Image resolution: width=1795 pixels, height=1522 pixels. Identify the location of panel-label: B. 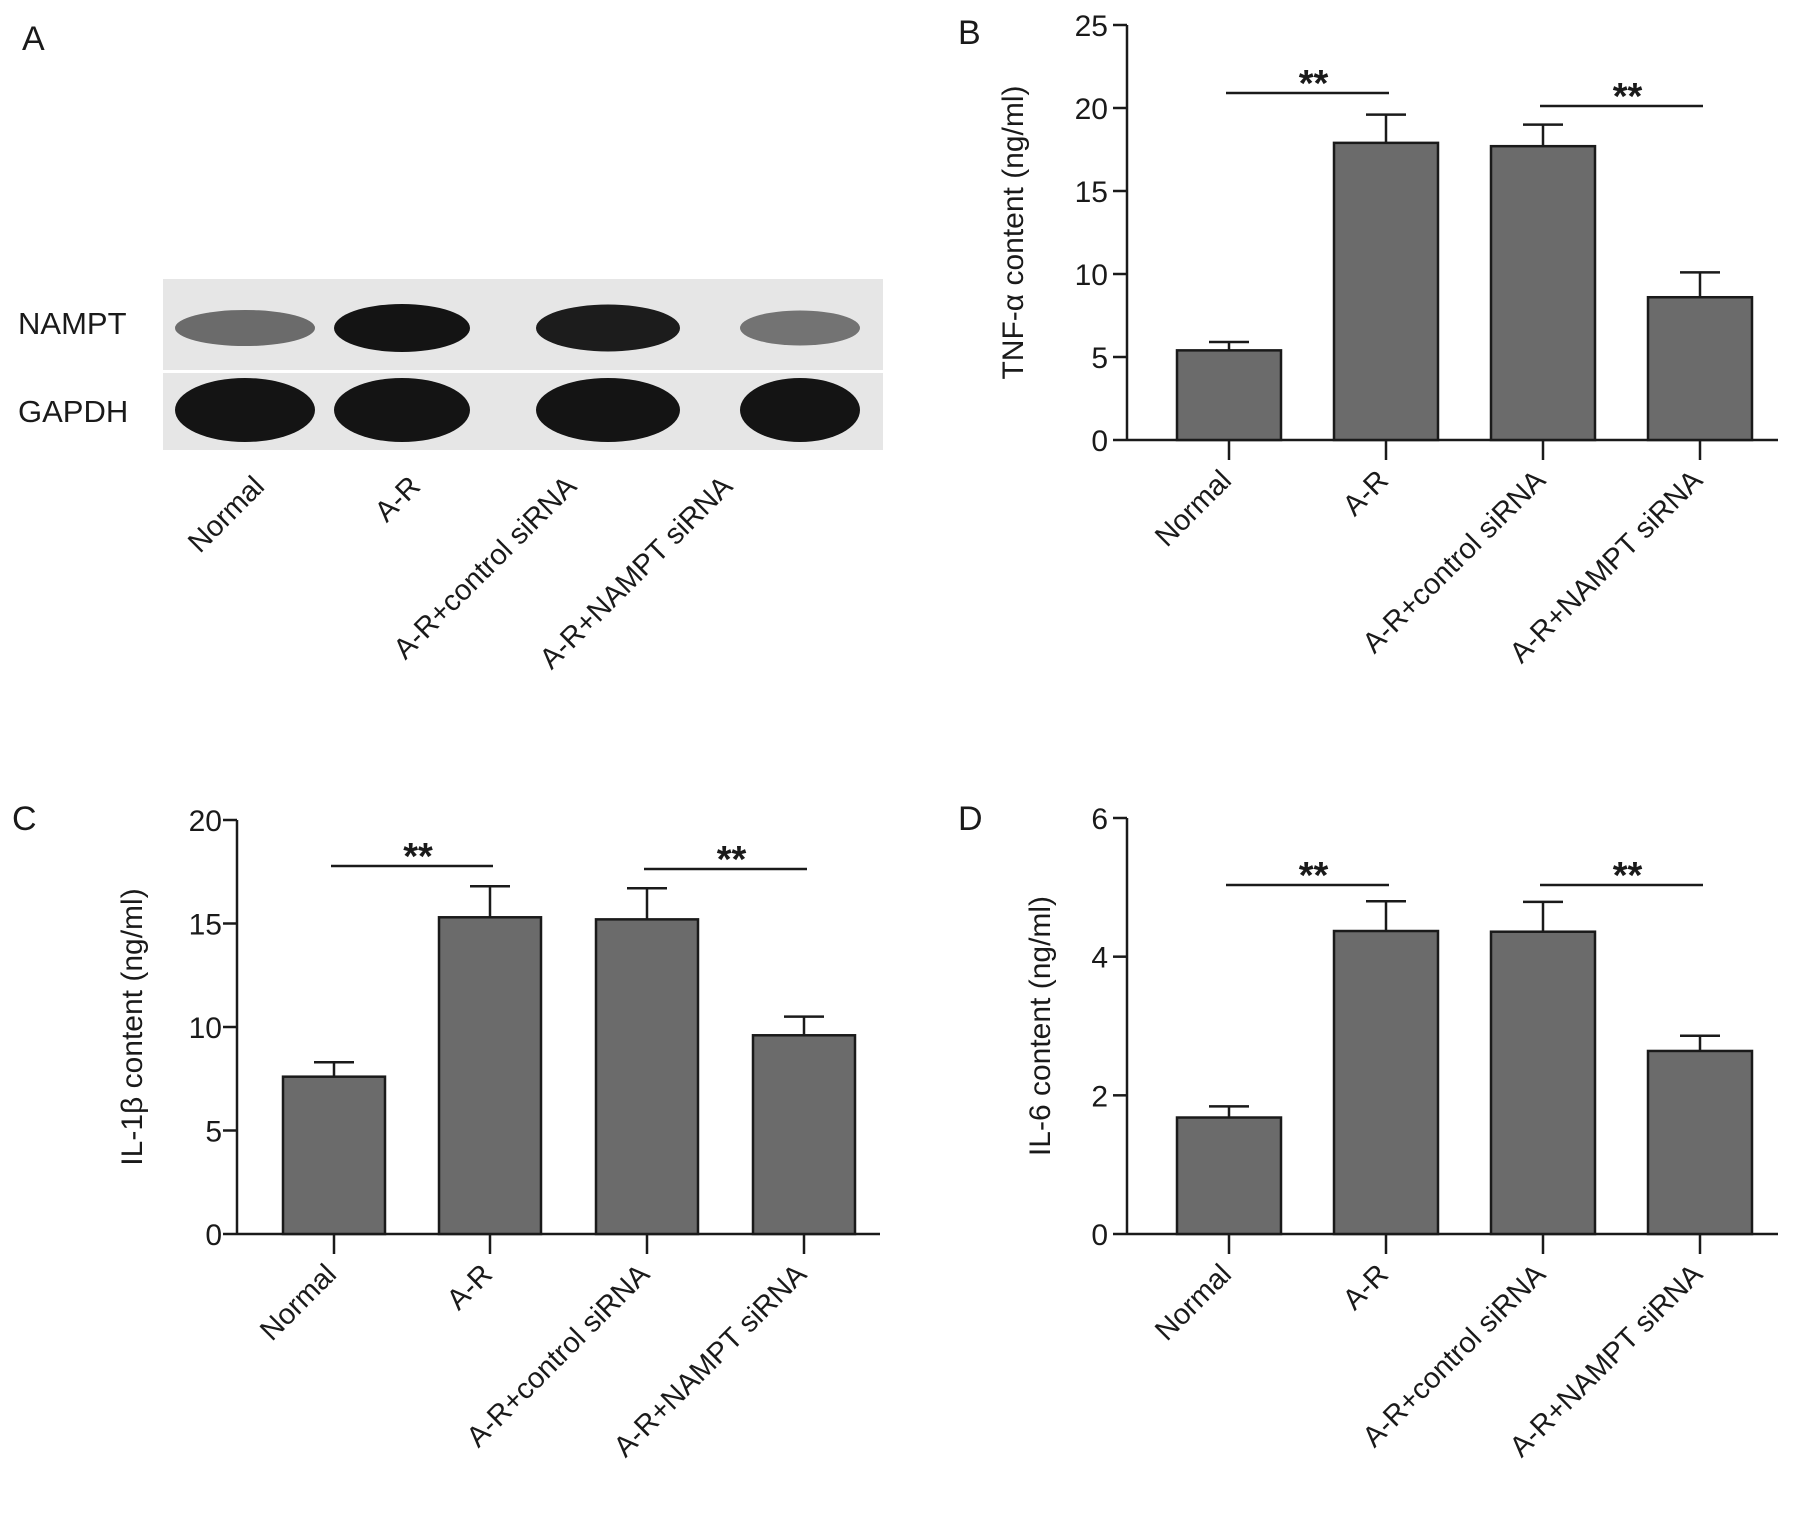
(969, 33).